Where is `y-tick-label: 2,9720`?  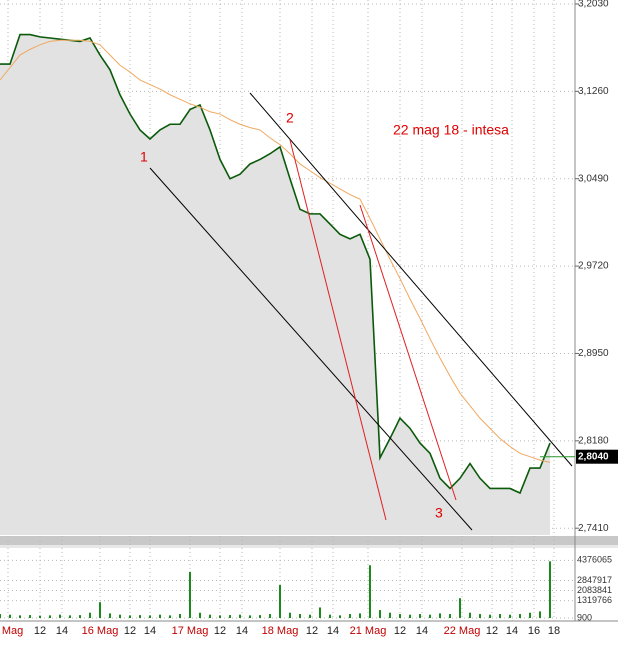
y-tick-label: 2,9720 is located at coordinates (593, 266).